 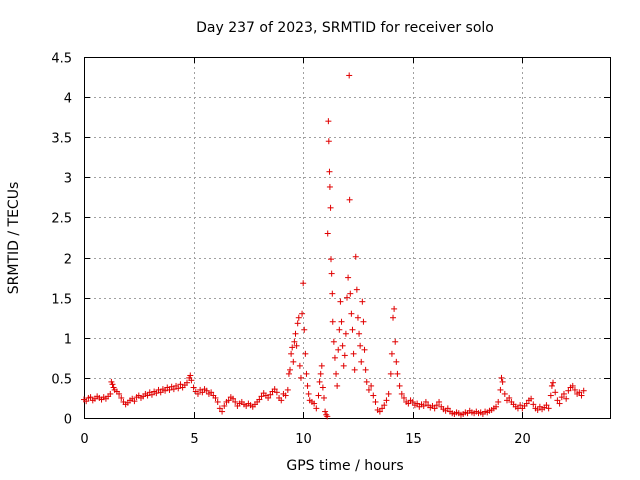 What do you see at coordinates (61, 300) in the screenshot?
I see `y-tick-label: 1.5` at bounding box center [61, 300].